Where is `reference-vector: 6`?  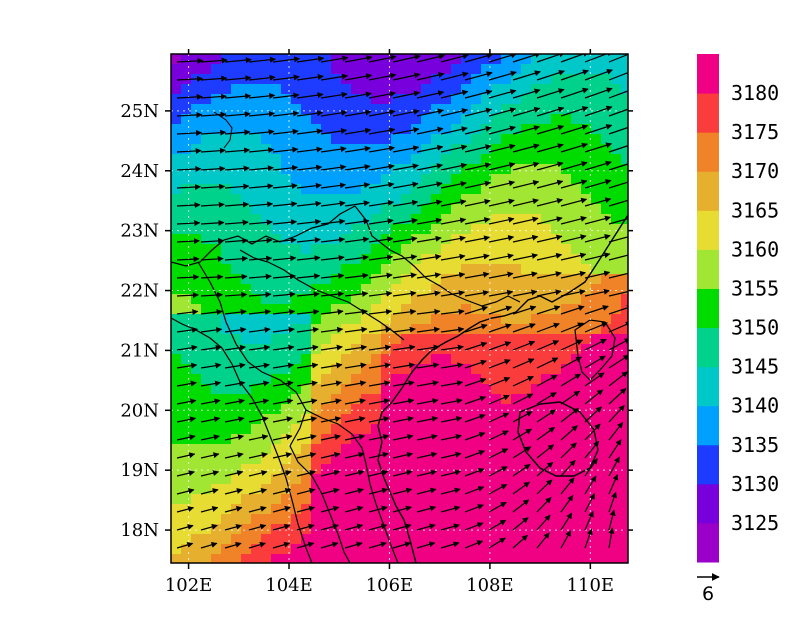 reference-vector: 6 is located at coordinates (708, 589).